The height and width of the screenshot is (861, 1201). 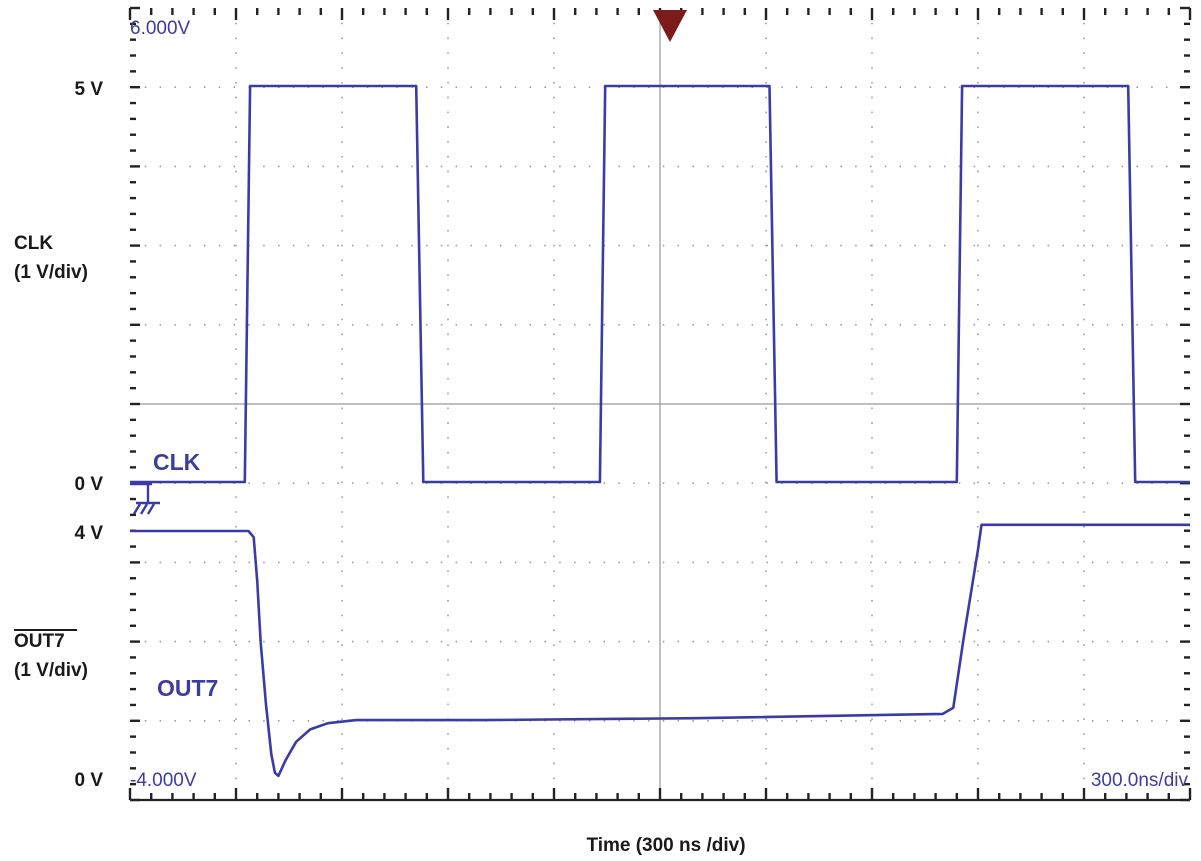 What do you see at coordinates (51, 272) in the screenshot?
I see `clk-scale-label: (1 V/div)` at bounding box center [51, 272].